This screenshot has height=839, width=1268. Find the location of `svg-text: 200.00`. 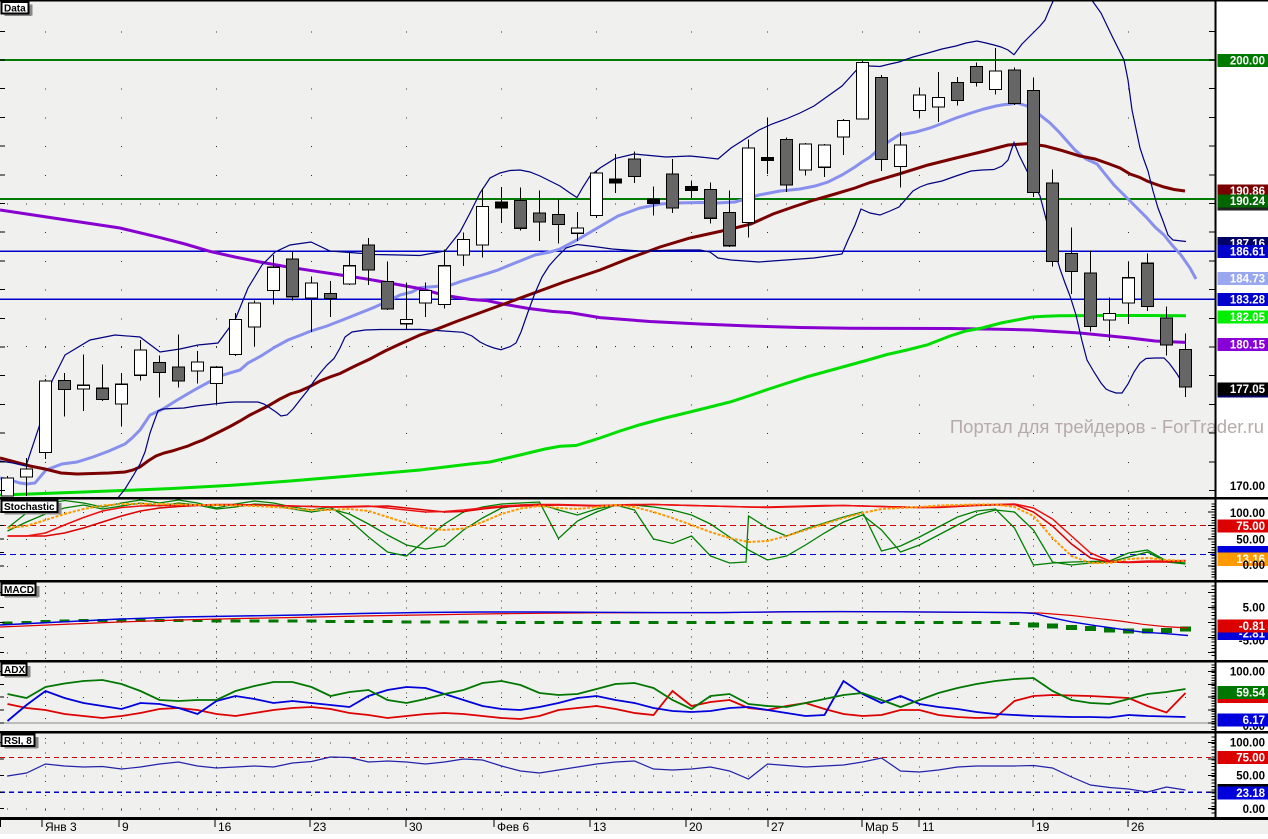

svg-text: 200.00 is located at coordinates (1247, 62).